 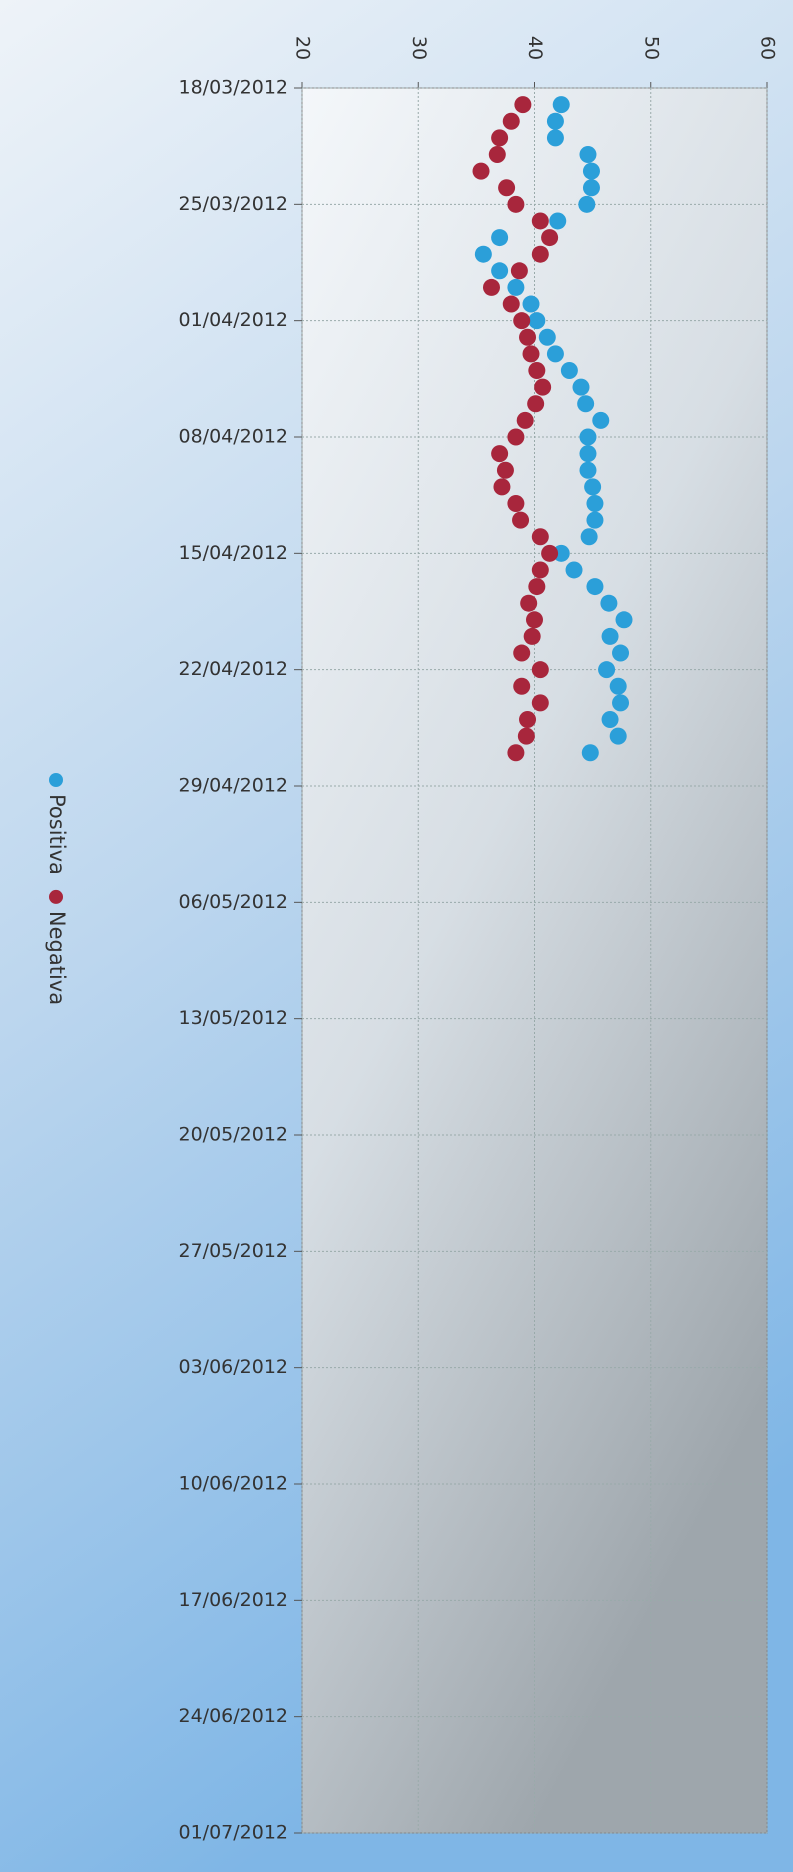 I want to click on x-tick-label: 10/06/2012, so click(x=233, y=1484).